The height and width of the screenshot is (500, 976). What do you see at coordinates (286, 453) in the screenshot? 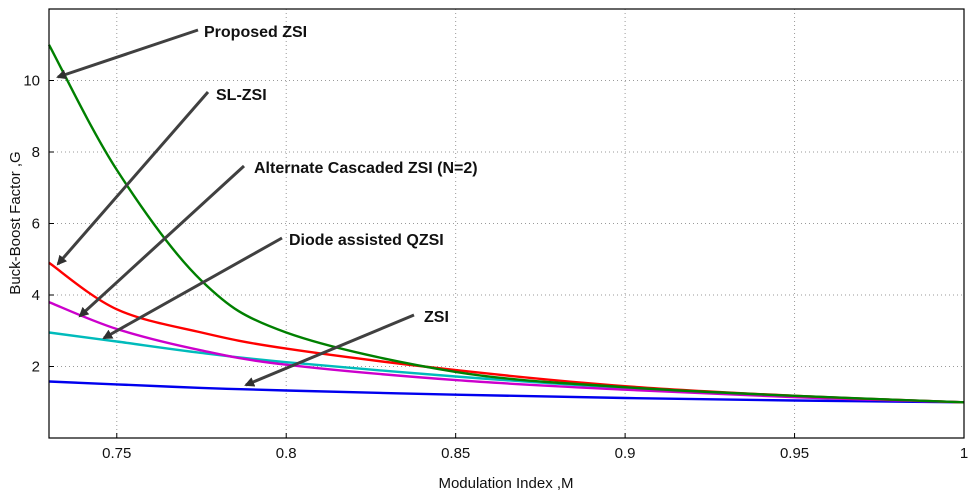
I see `x-tick-label: 0.8` at bounding box center [286, 453].